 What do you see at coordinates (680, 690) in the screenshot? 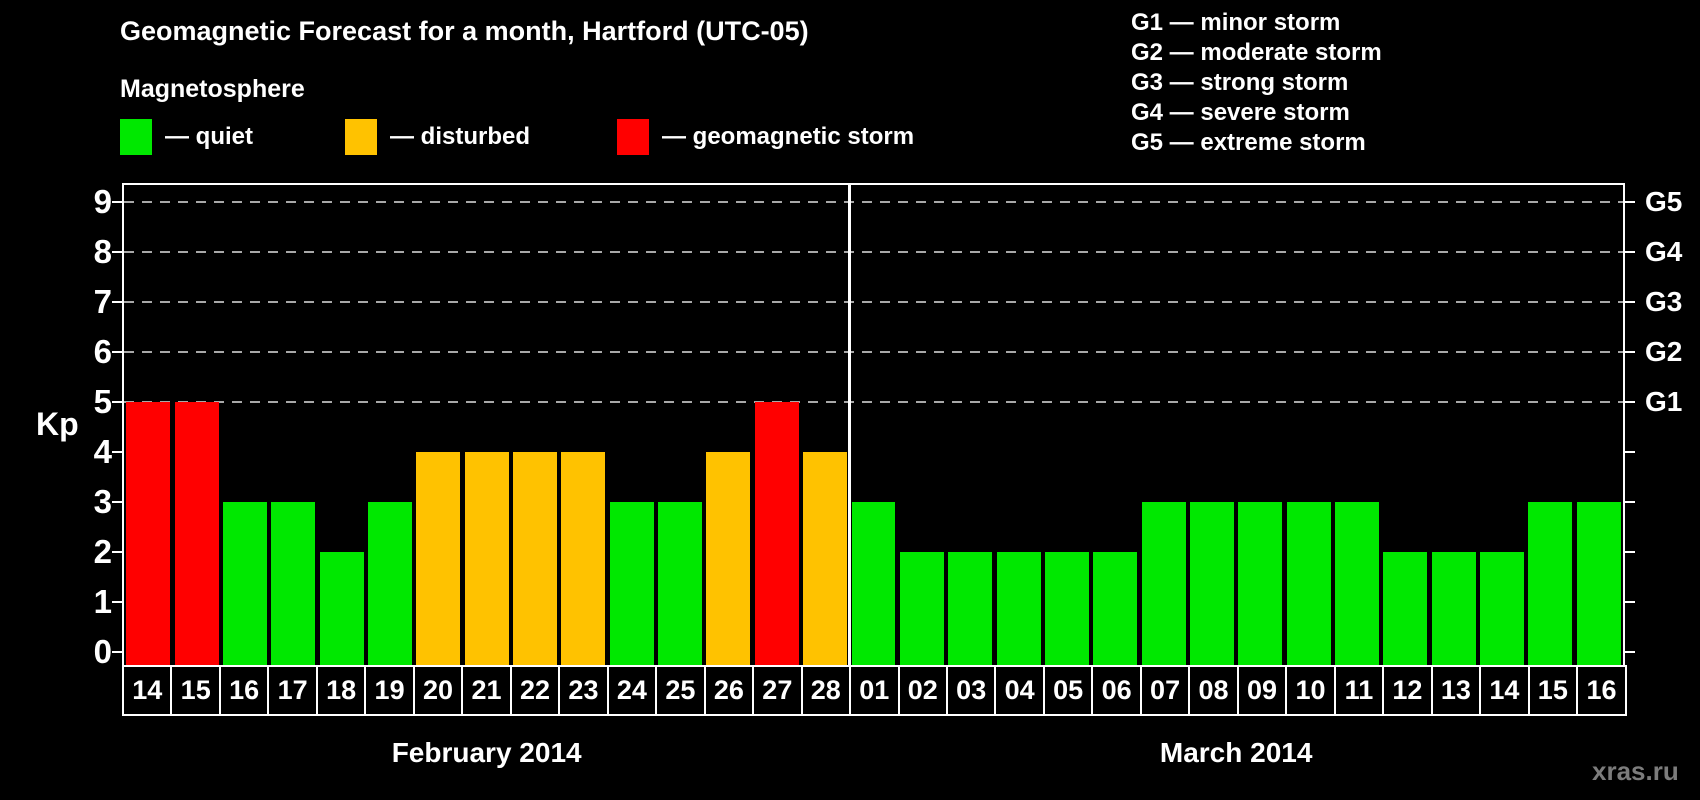
I see `day-label: 25` at bounding box center [680, 690].